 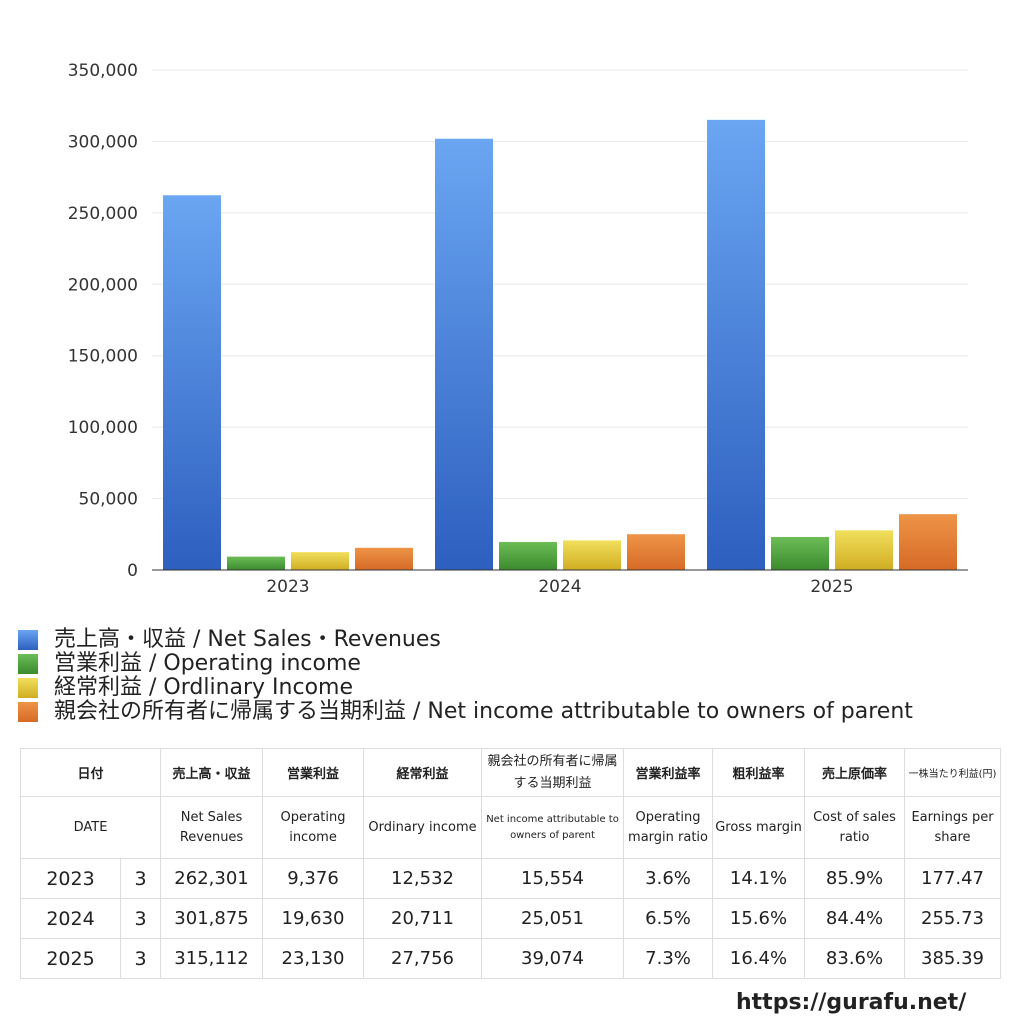 I want to click on header-gross-margin-en: Gross margin, so click(x=759, y=827).